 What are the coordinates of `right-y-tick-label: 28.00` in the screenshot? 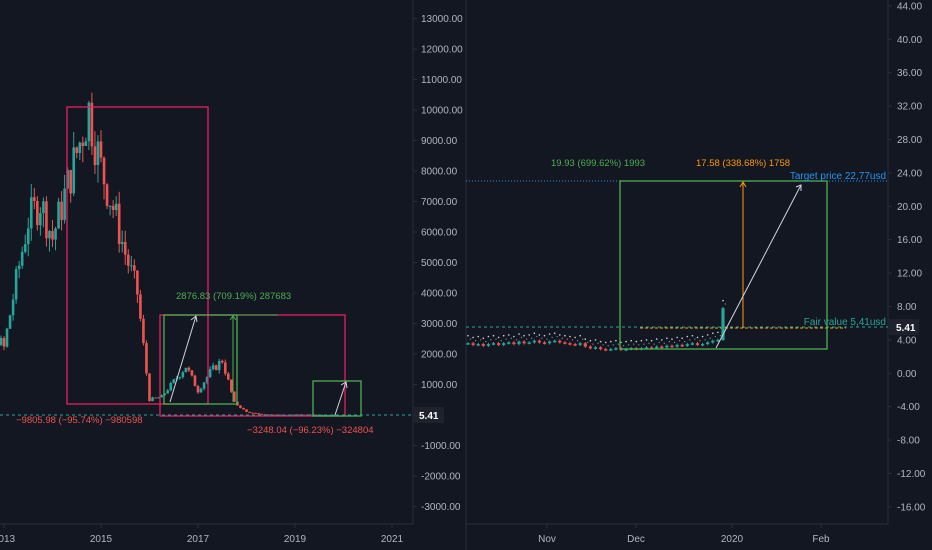 It's located at (909, 140).